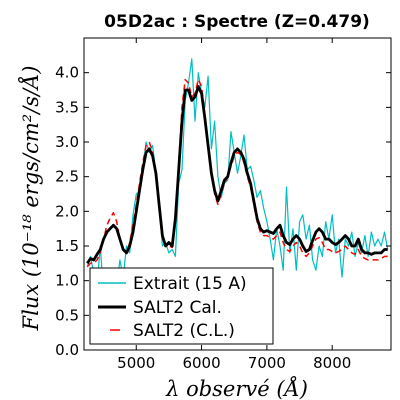 This screenshot has height=400, width=400. I want to click on y-tick-label: 3.0, so click(67, 142).